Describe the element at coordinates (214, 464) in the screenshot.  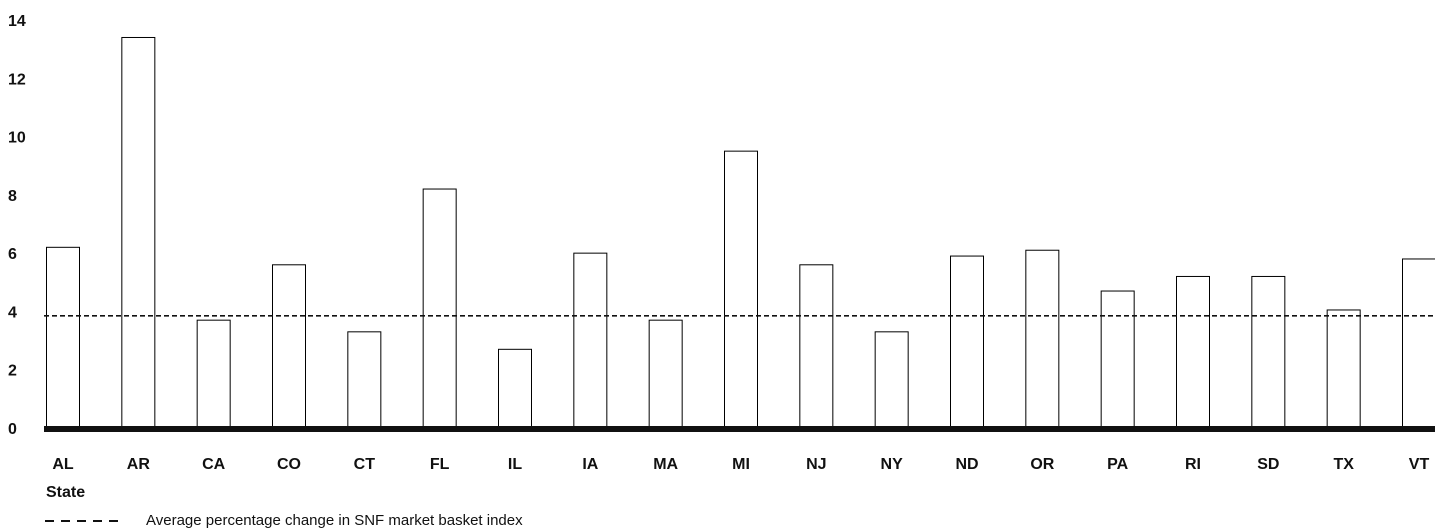
I see `x-tick-label: CA` at that location.